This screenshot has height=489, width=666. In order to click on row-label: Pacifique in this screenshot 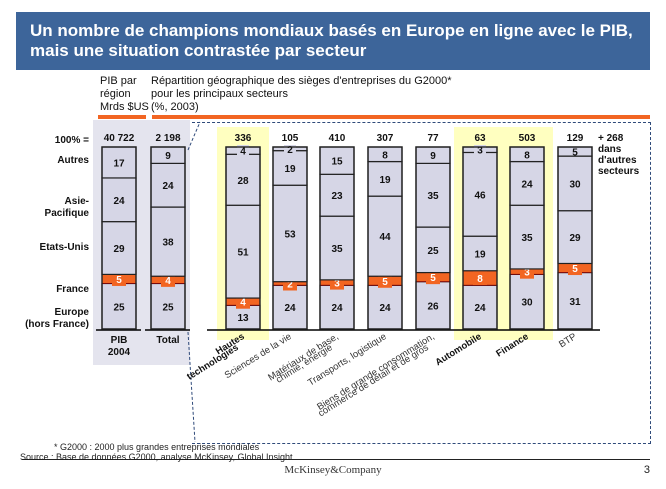, I will do `click(67, 213)`.